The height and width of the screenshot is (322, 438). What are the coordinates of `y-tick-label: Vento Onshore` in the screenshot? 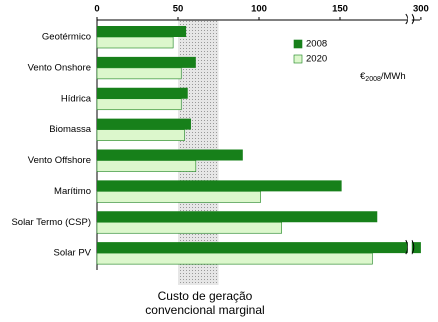 It's located at (59, 67).